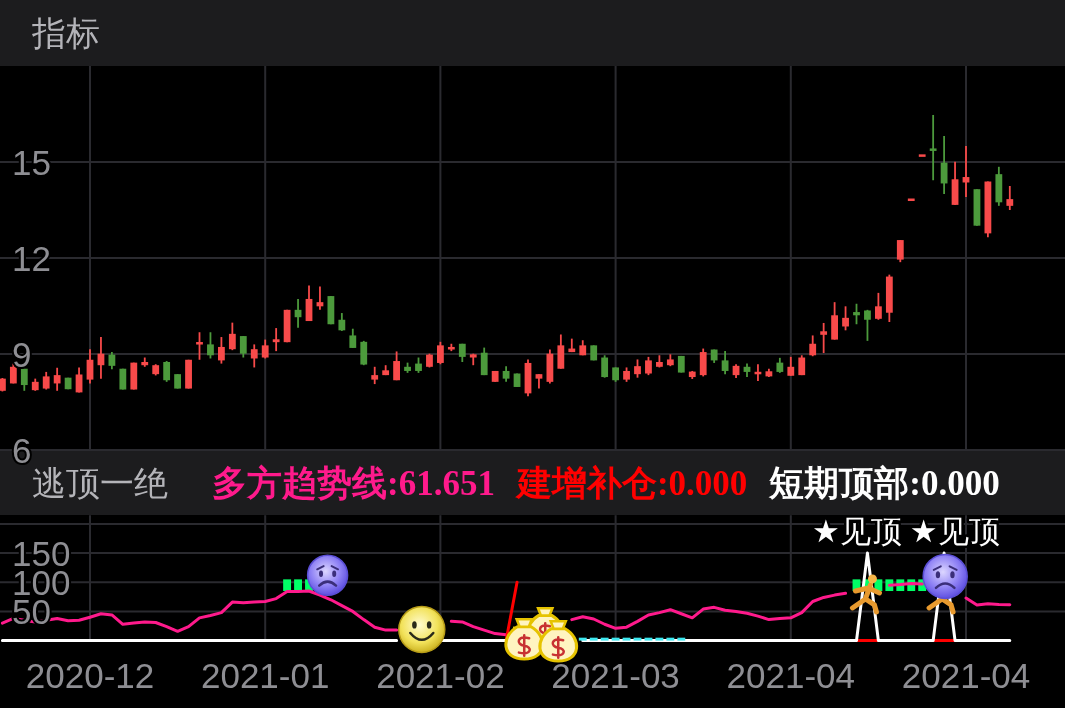 This screenshot has width=1065, height=708. Describe the element at coordinates (22, 450) in the screenshot. I see `y-tick-label: 6` at that location.